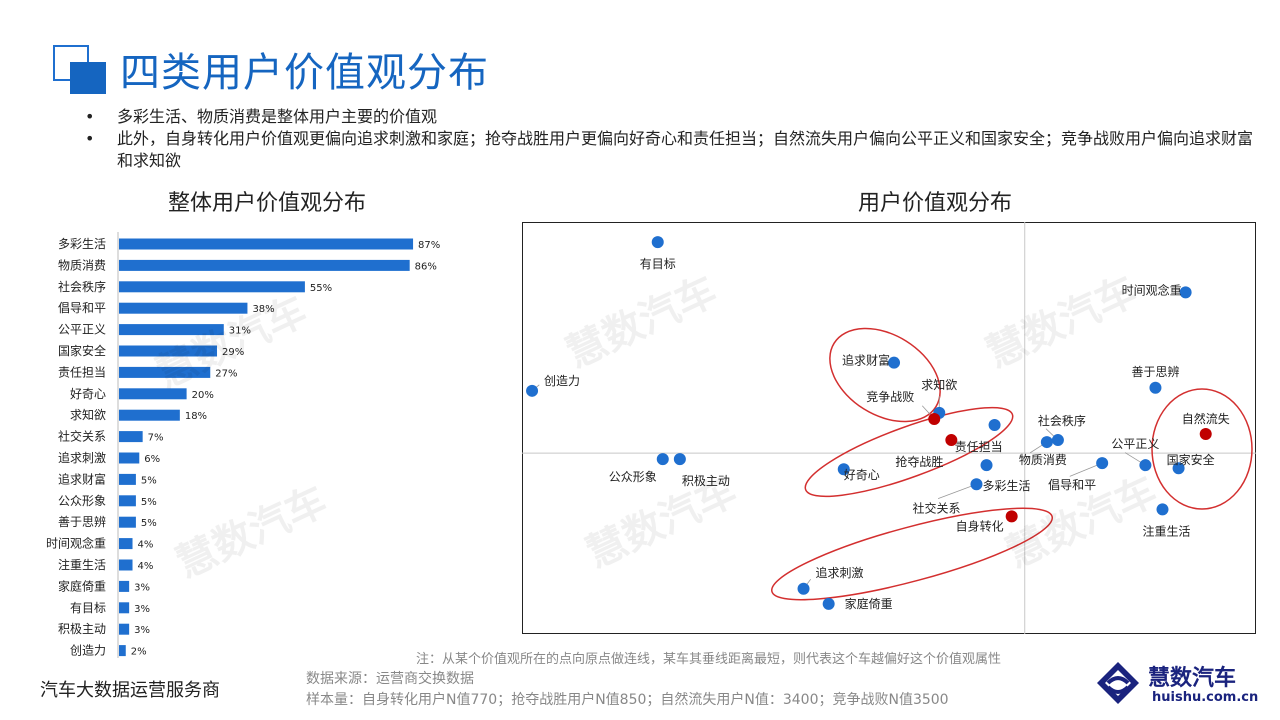  Describe the element at coordinates (1205, 697) in the screenshot. I see `logo-url: huishu.com.cn` at that location.